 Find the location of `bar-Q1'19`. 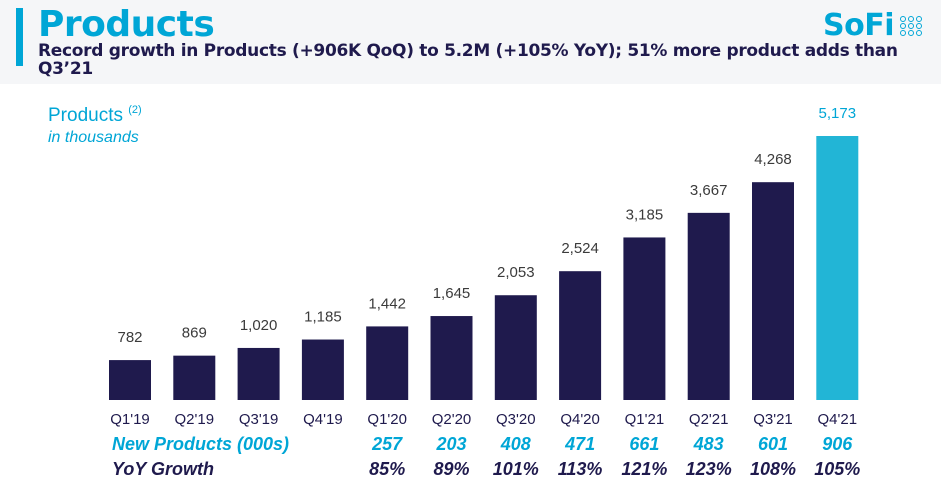

bar-Q1'19 is located at coordinates (130, 380).